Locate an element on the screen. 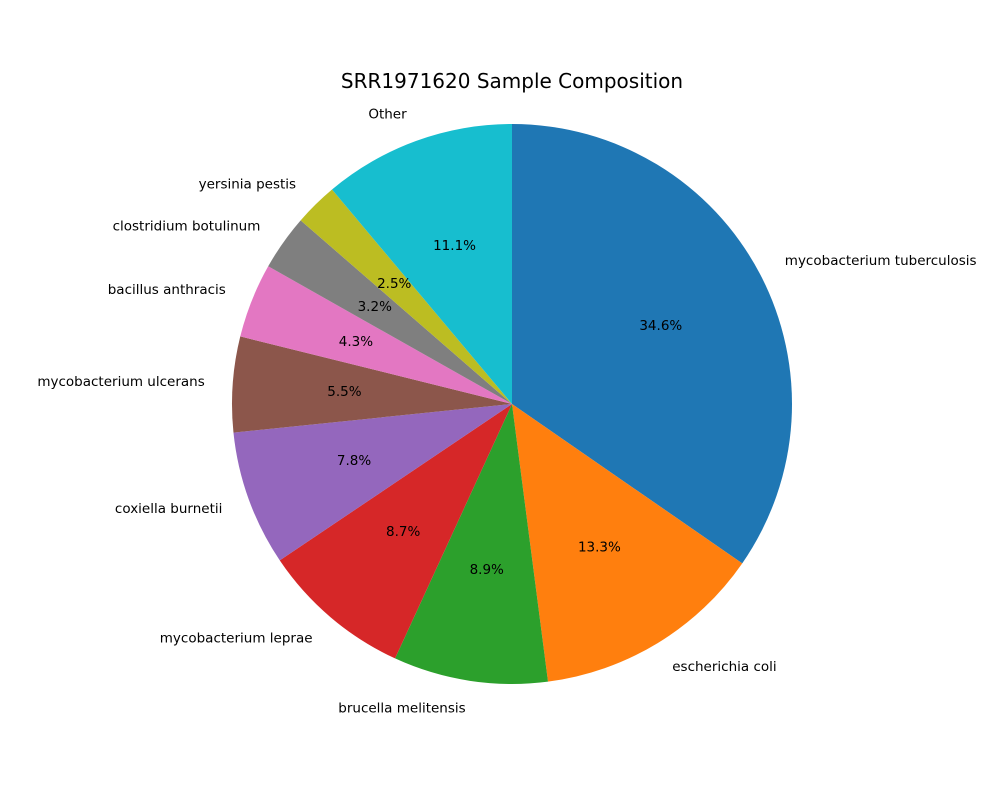 This screenshot has height=800, width=1000. slice-label-brucella-melitensis: brucella melitensis is located at coordinates (401, 708).